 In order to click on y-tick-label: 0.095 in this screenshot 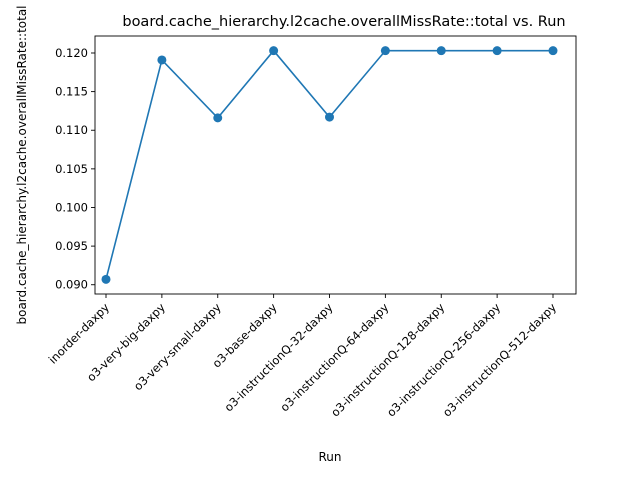, I will do `click(71, 246)`.